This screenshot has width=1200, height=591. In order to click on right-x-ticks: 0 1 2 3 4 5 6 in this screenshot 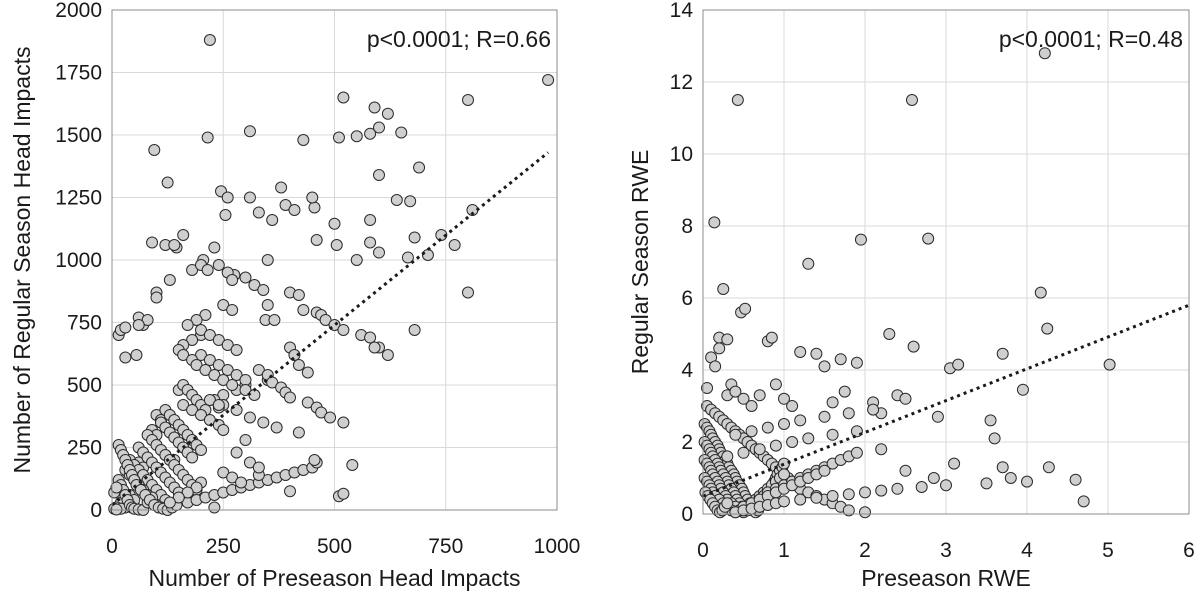, I will do `click(946, 550)`.